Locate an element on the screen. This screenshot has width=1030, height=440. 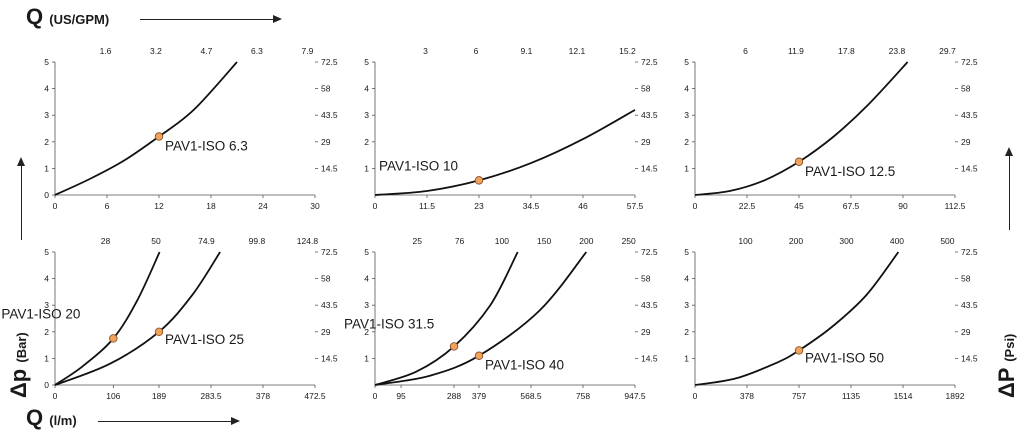
x-bottom-tick-label: 757 is located at coordinates (799, 396).